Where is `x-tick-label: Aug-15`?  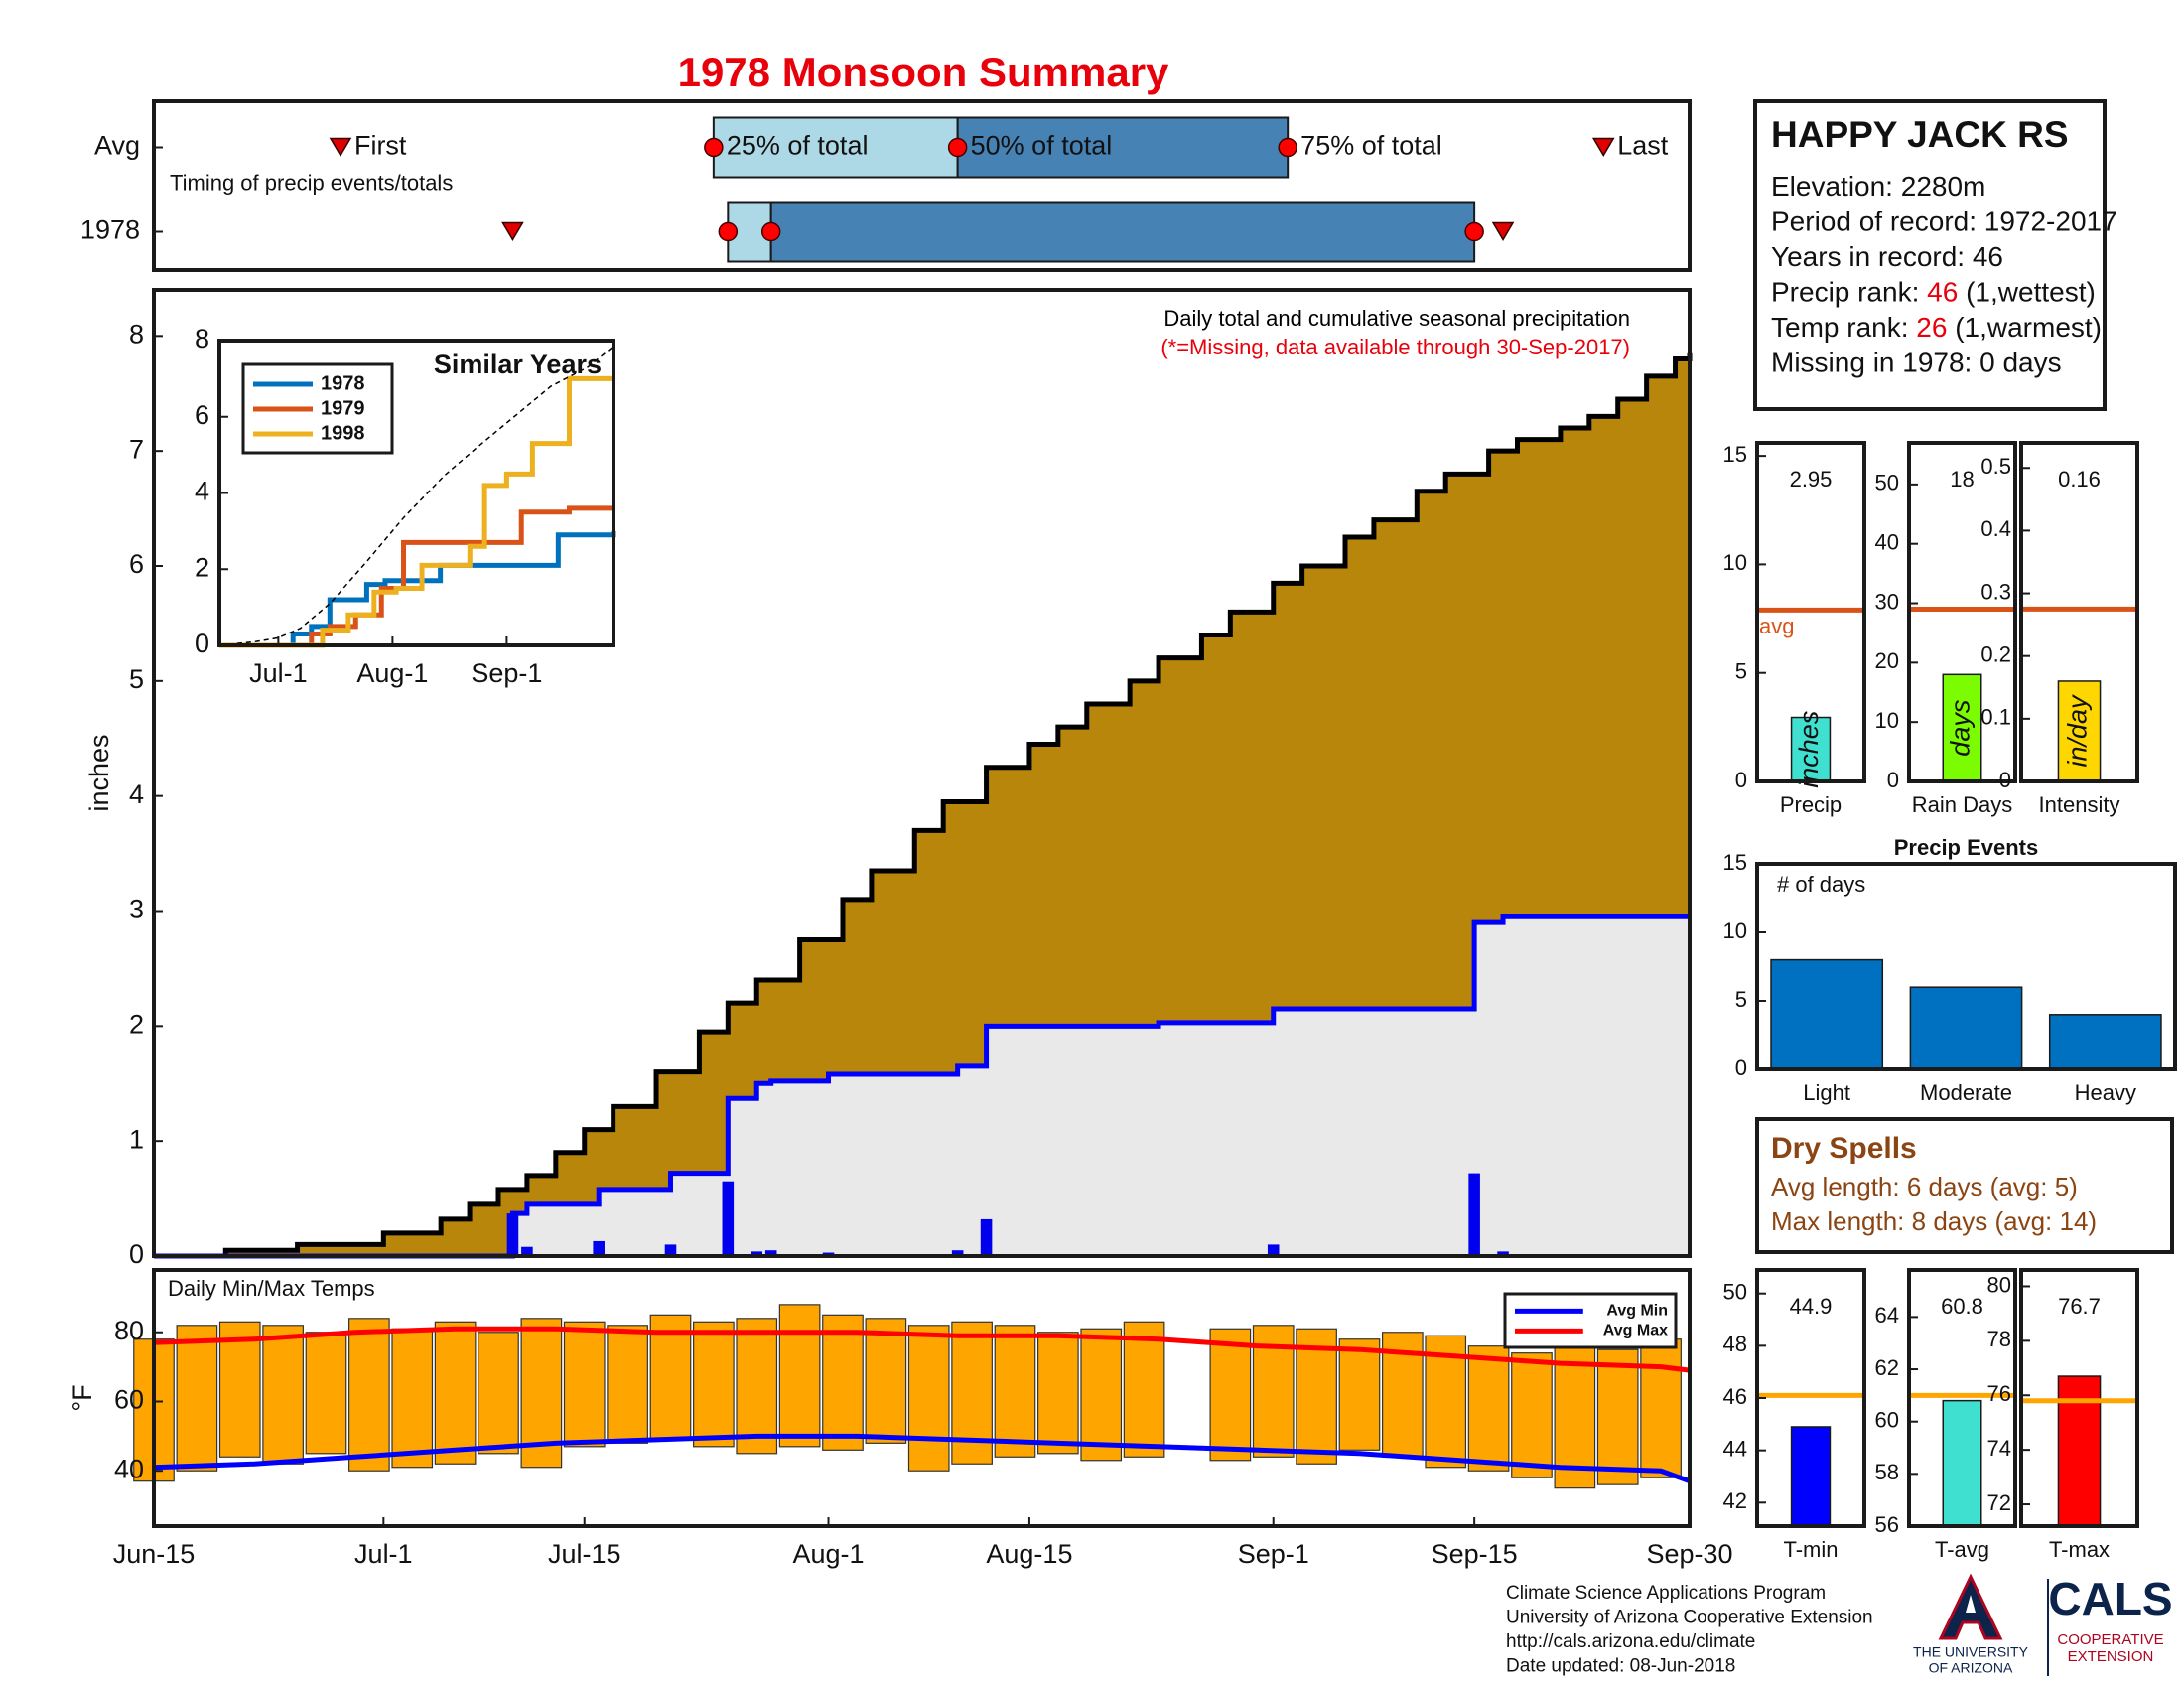
x-tick-label: Aug-15 is located at coordinates (1029, 1554).